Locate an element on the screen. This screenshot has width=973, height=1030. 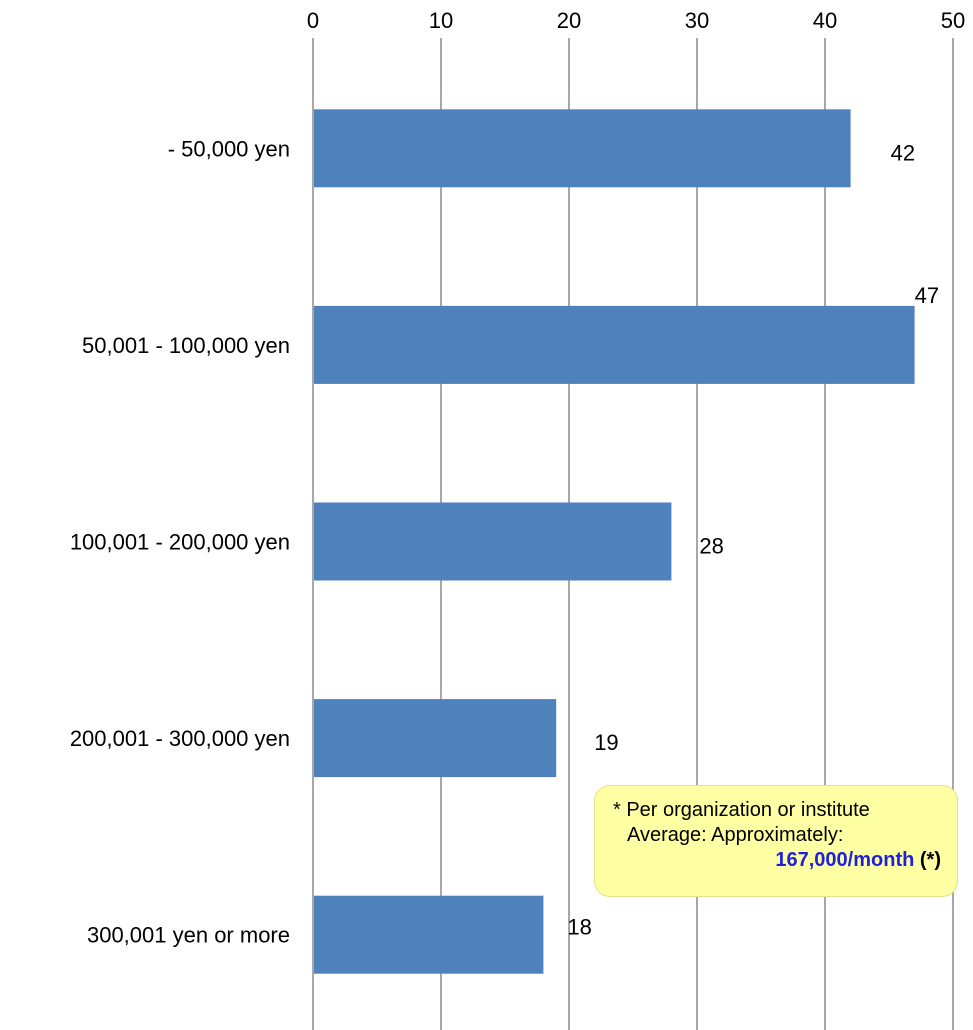
x-tick-label-50: 50 is located at coordinates (953, 20).